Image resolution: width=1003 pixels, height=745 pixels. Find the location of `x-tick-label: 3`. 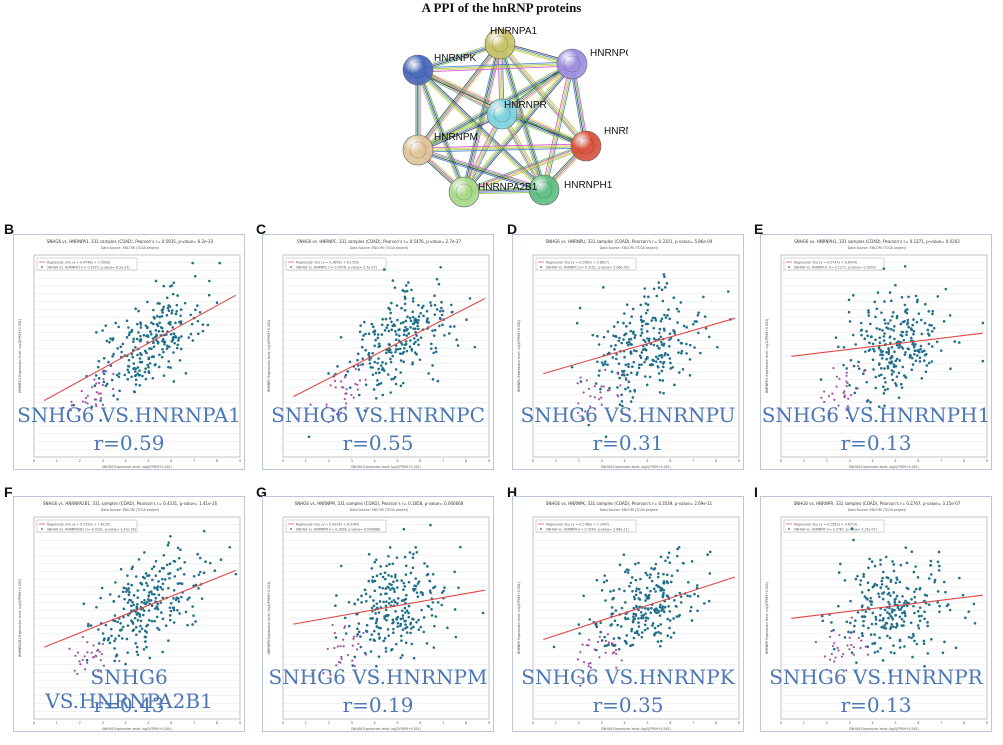

x-tick-label: 3 is located at coordinates (352, 723).